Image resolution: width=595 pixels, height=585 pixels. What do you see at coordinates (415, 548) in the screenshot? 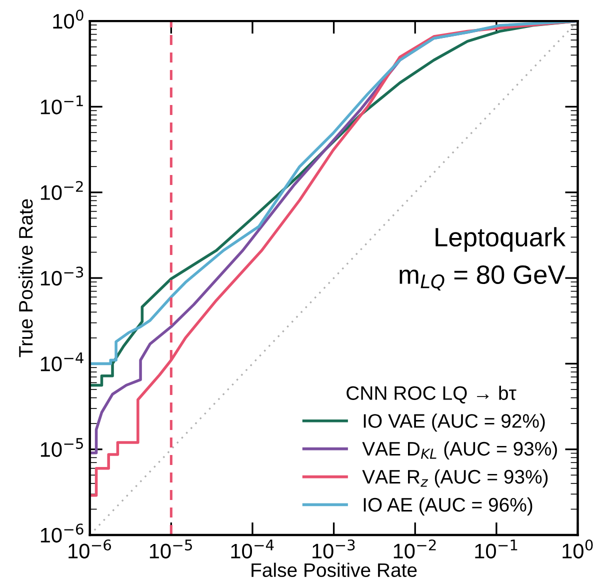
I see `x-tick-label: 10$^{−2}$` at bounding box center [415, 548].